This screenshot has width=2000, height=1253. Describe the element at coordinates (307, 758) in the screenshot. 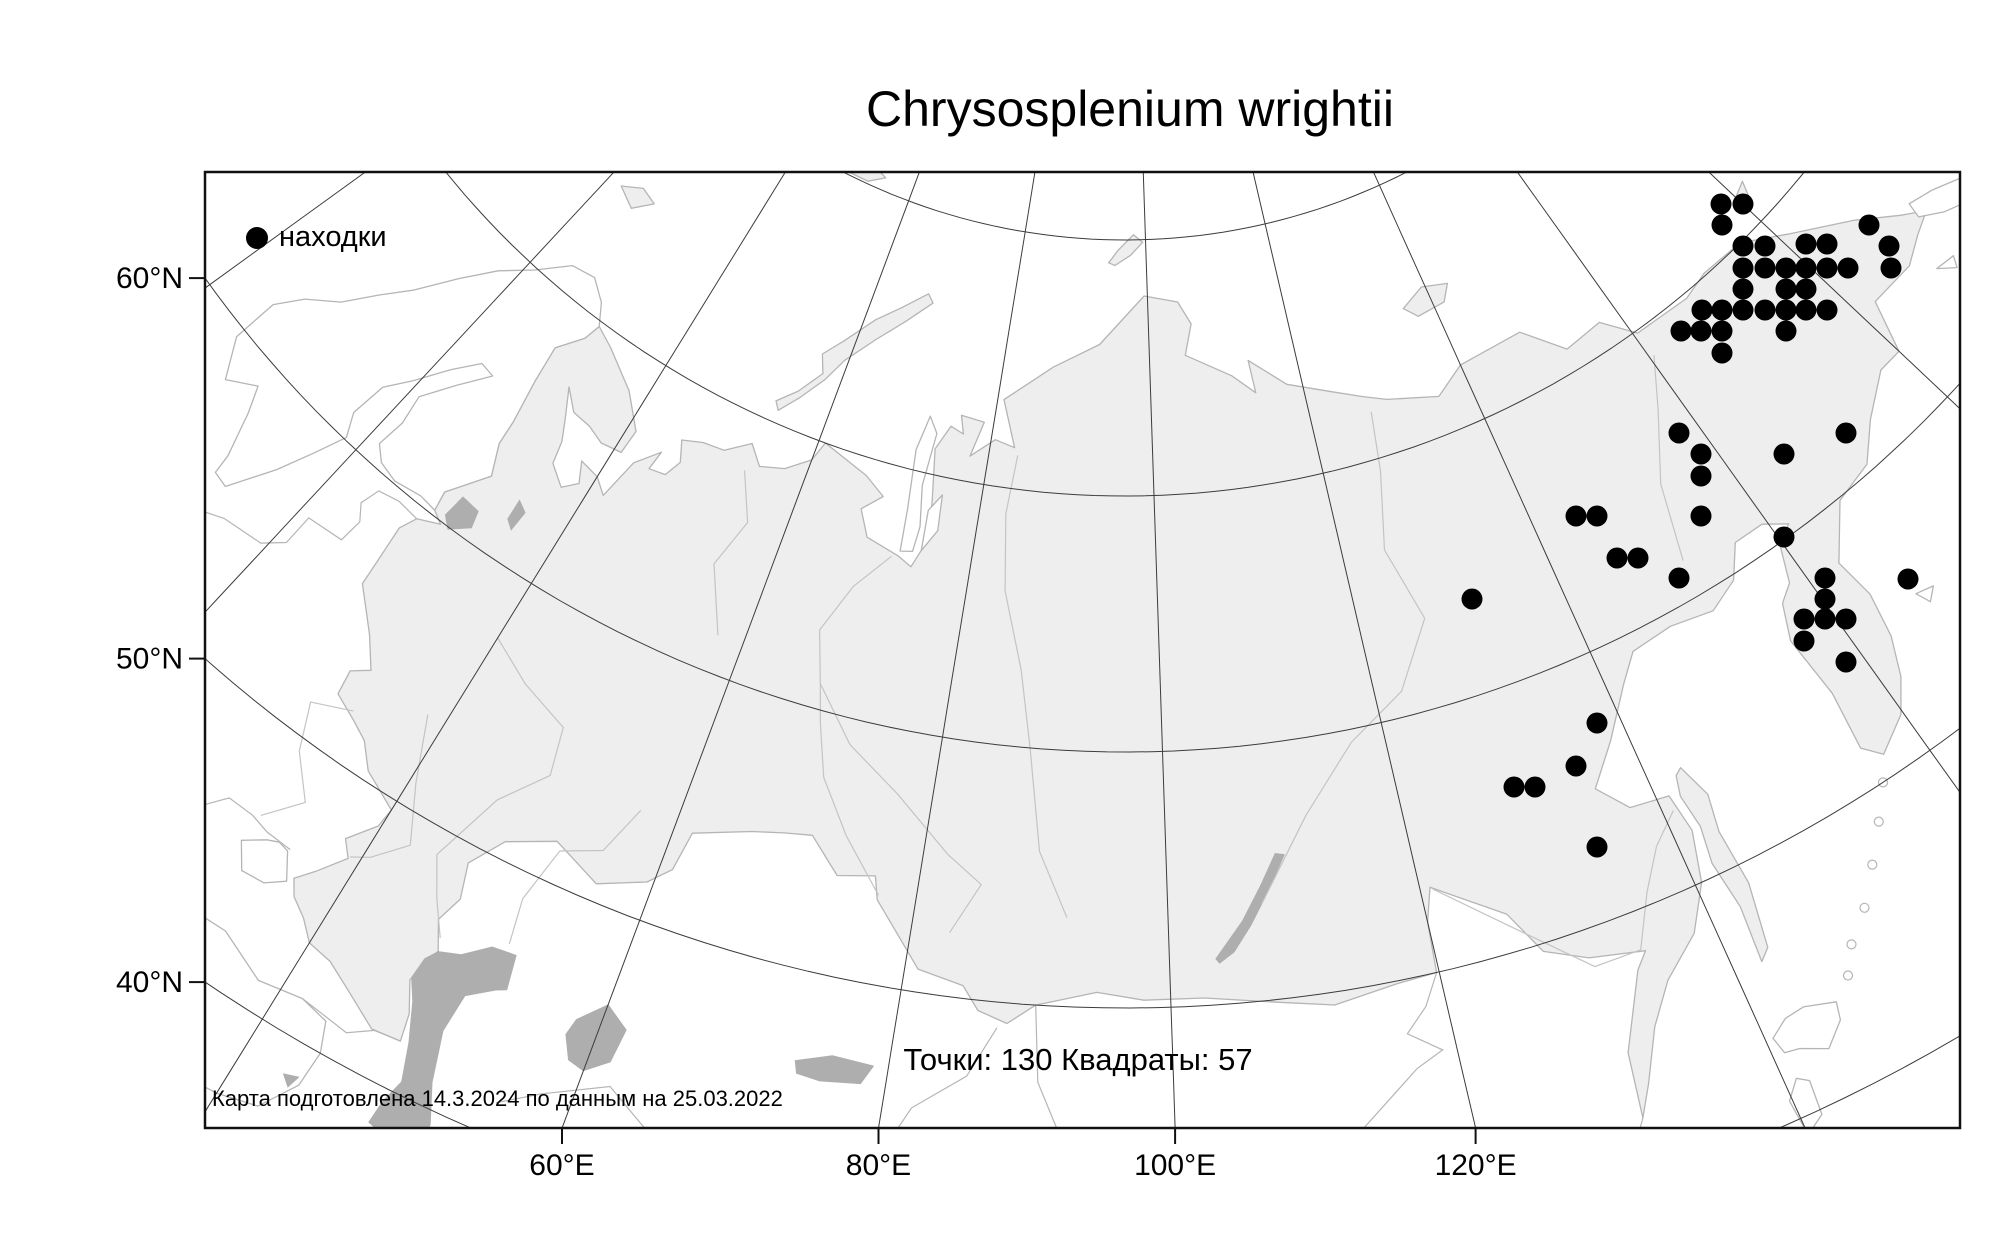

I see `dnieper-river` at that location.